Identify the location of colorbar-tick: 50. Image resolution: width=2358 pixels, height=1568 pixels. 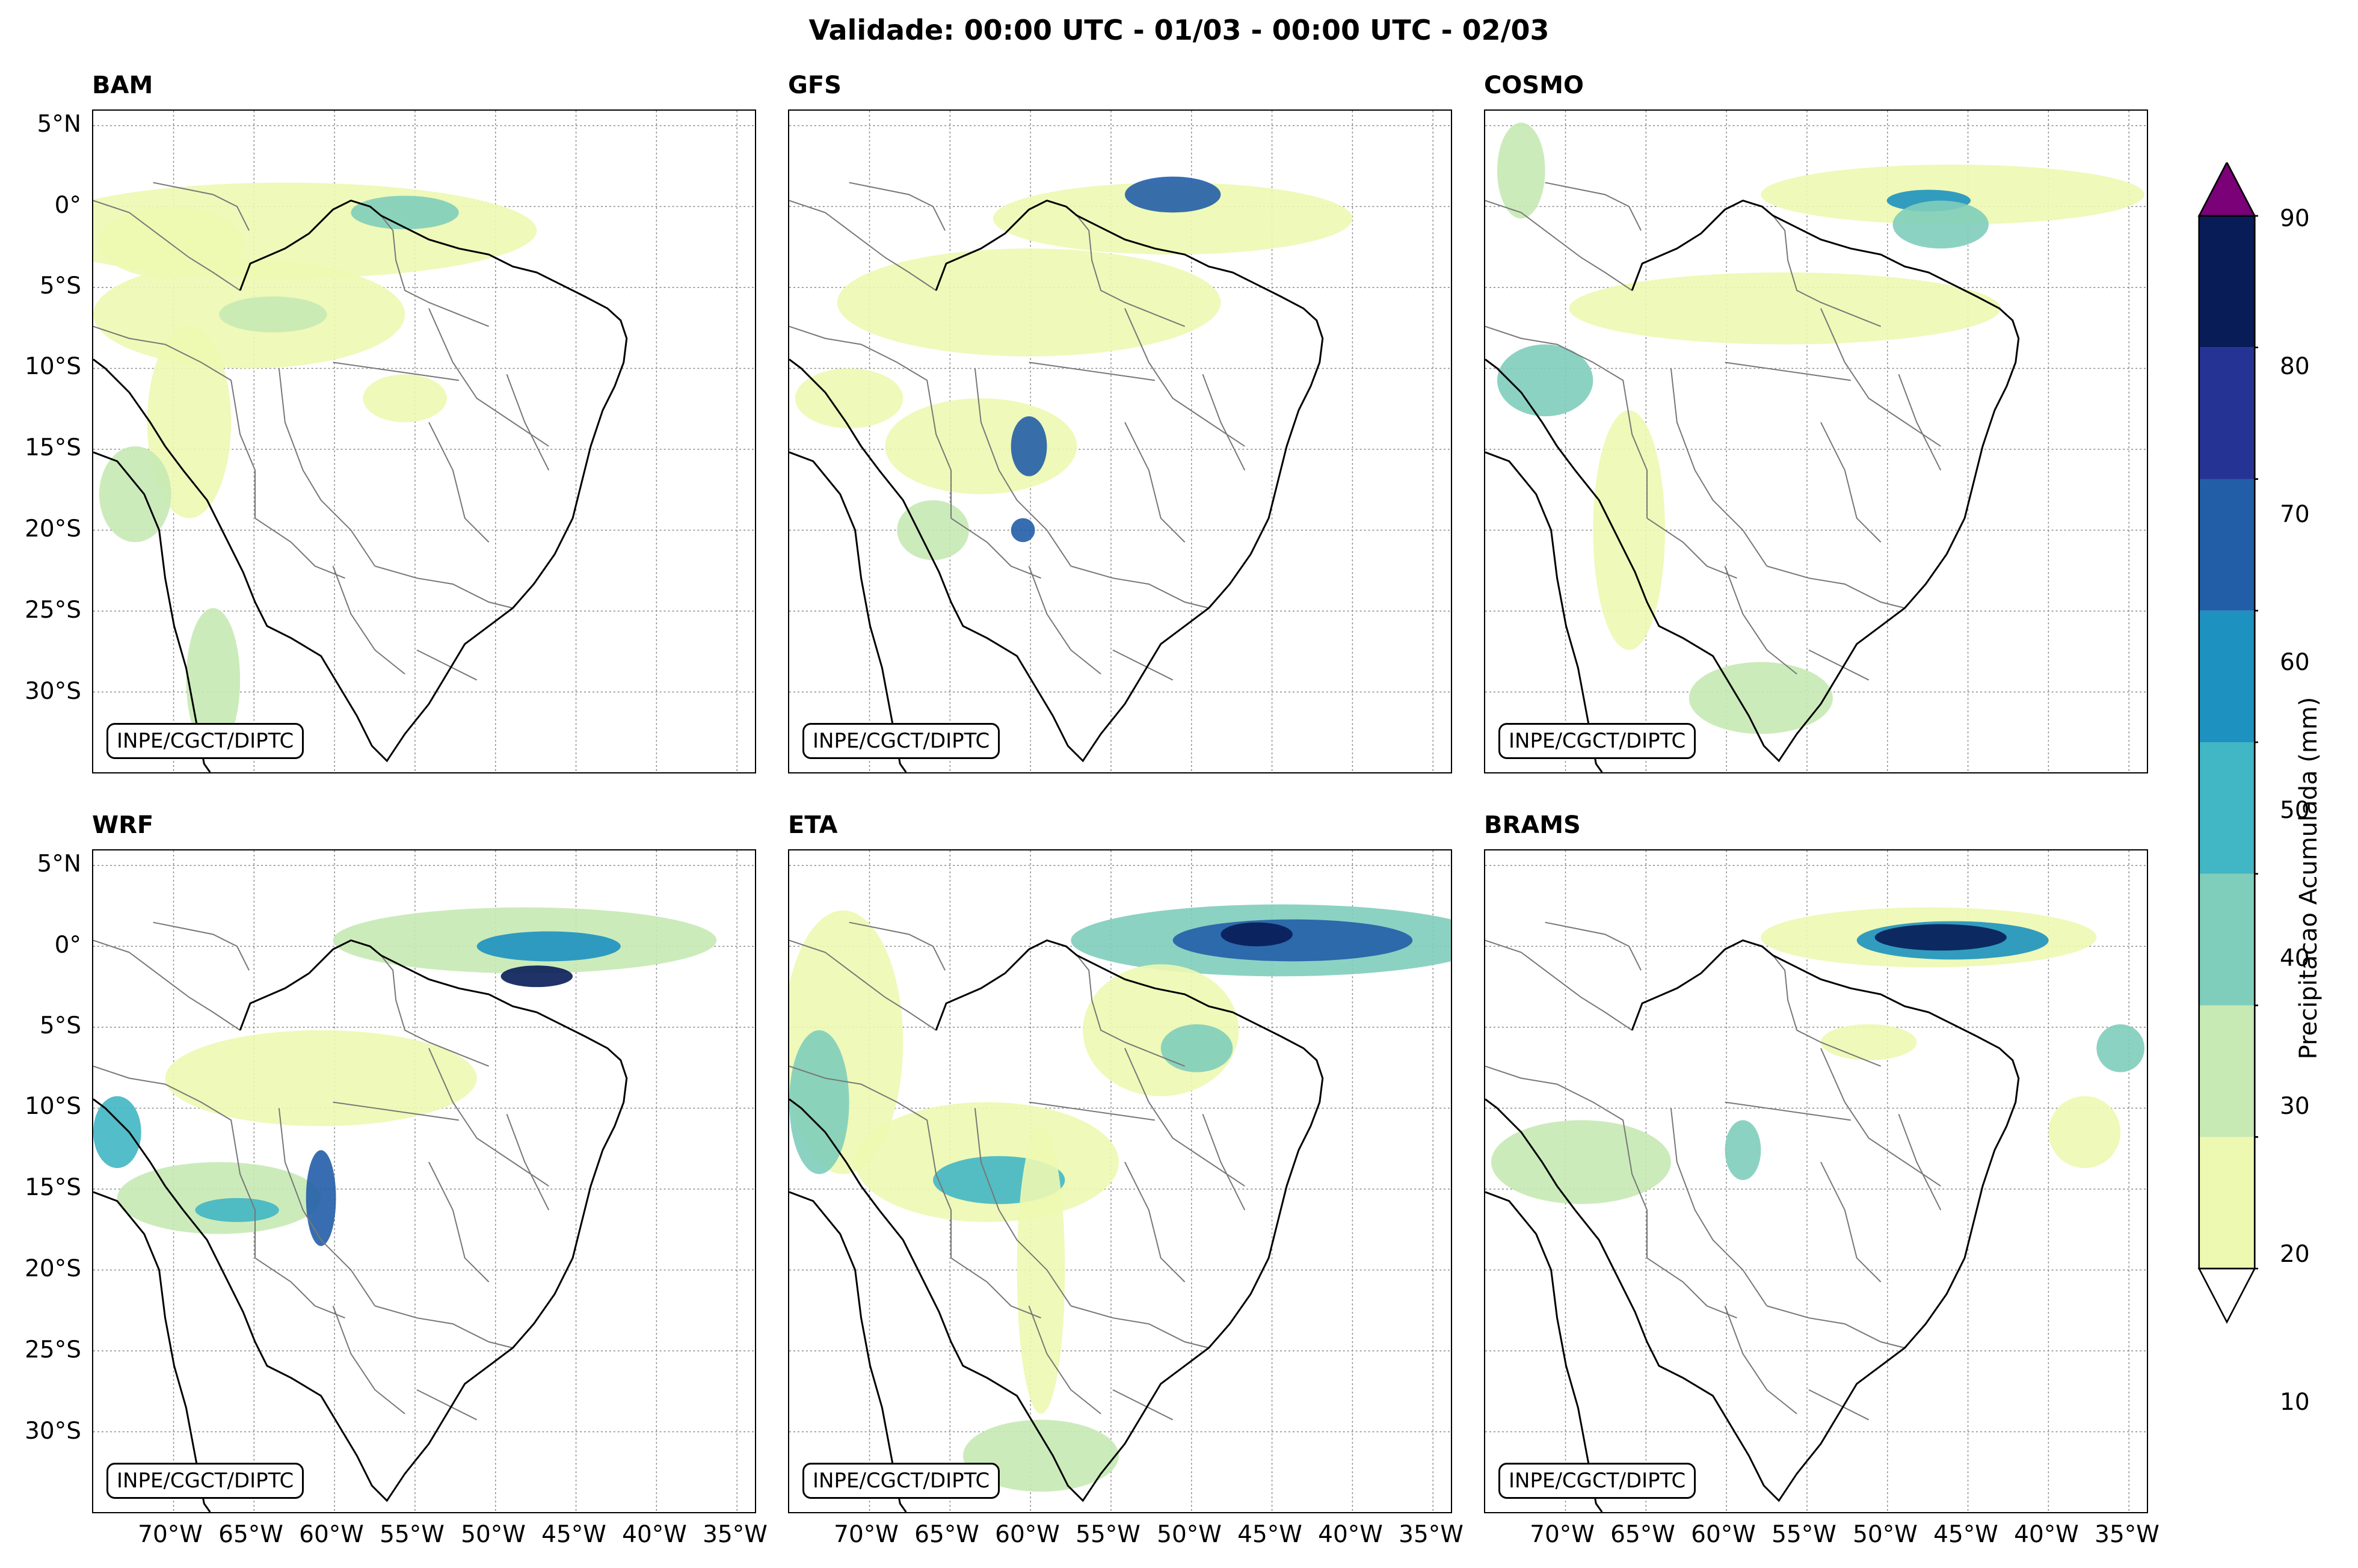
(2295, 811).